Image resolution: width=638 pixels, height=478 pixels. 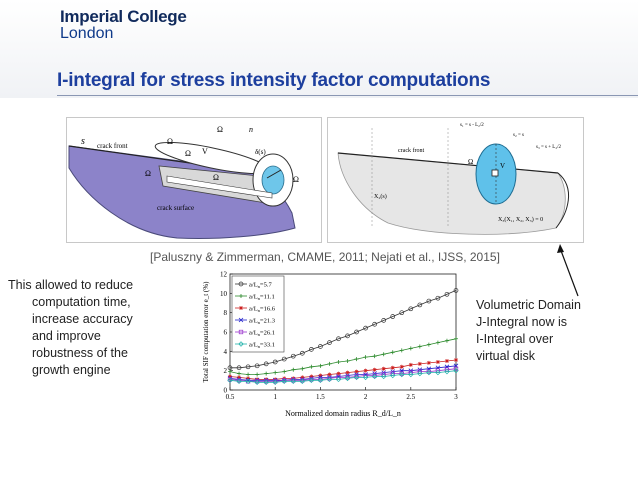 What do you see at coordinates (260, 286) in the screenshot?
I see `legend-label: a/Ln=5.7` at bounding box center [260, 286].